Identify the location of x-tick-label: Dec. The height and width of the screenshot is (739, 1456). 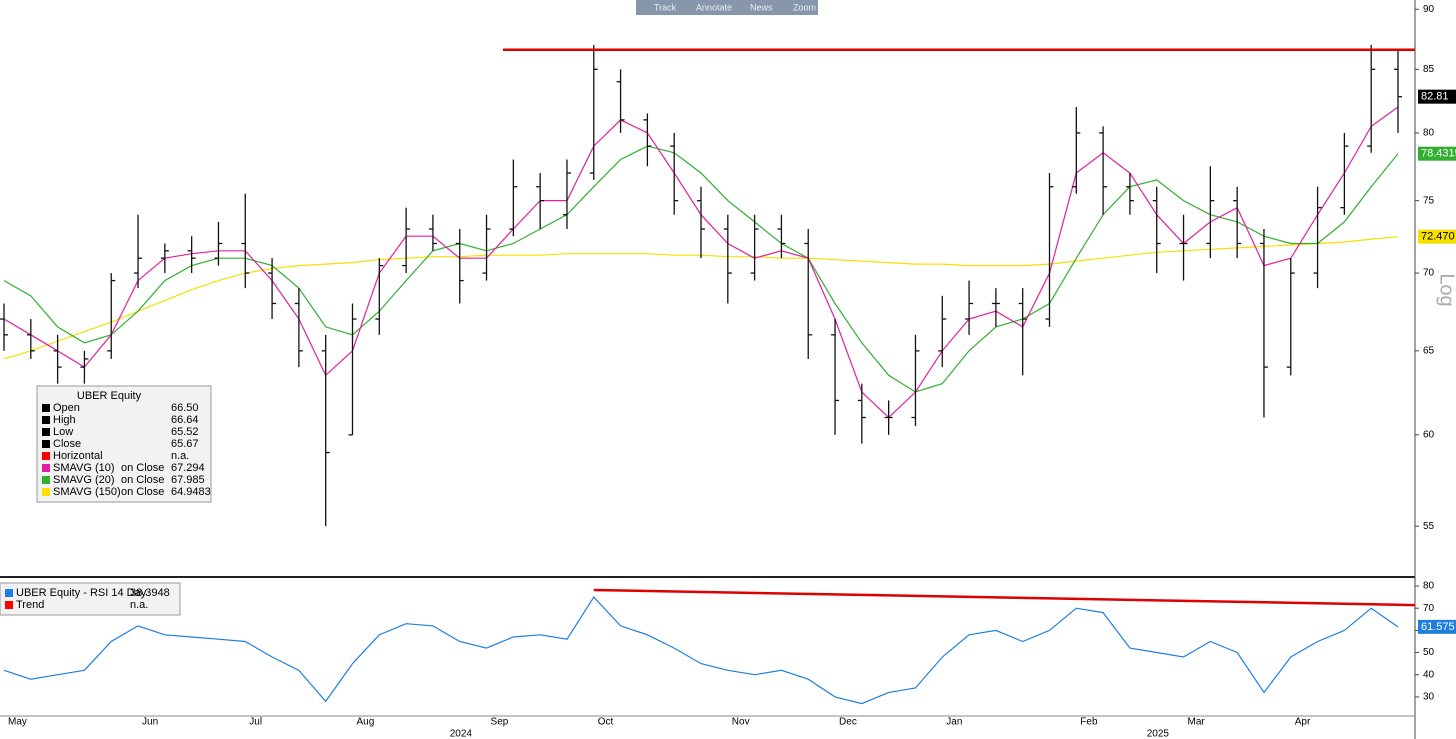
(848, 722).